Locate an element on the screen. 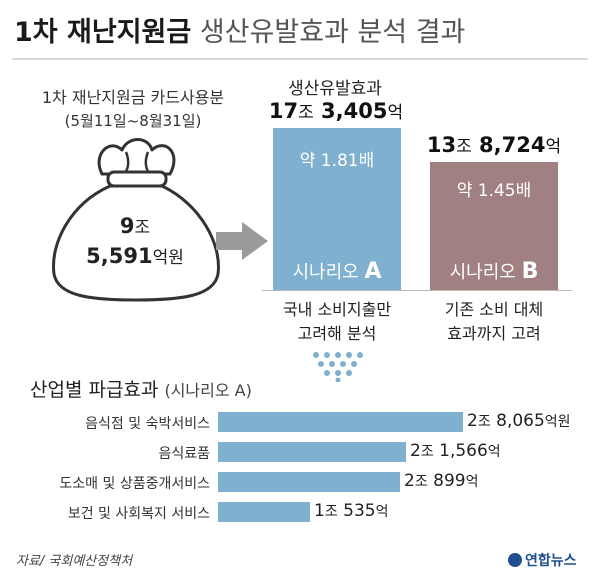 The height and width of the screenshot is (575, 600). scenario-b-label: 시나리오 B is located at coordinates (494, 271).